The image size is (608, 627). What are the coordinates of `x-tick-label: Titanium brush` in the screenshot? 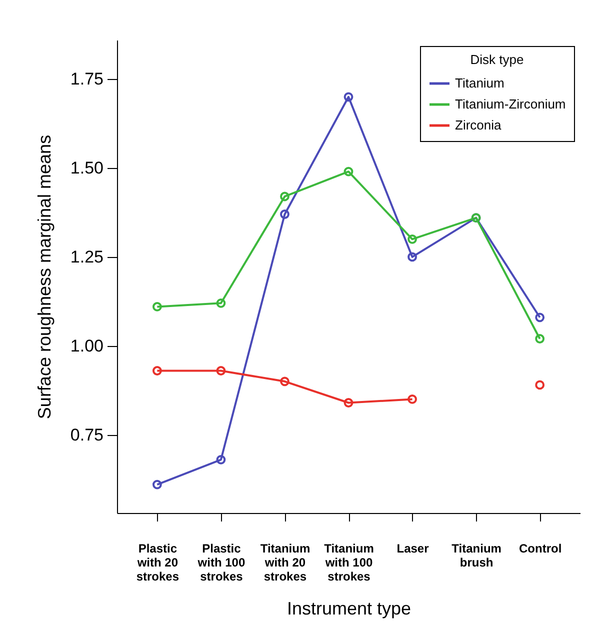 It's located at (477, 556).